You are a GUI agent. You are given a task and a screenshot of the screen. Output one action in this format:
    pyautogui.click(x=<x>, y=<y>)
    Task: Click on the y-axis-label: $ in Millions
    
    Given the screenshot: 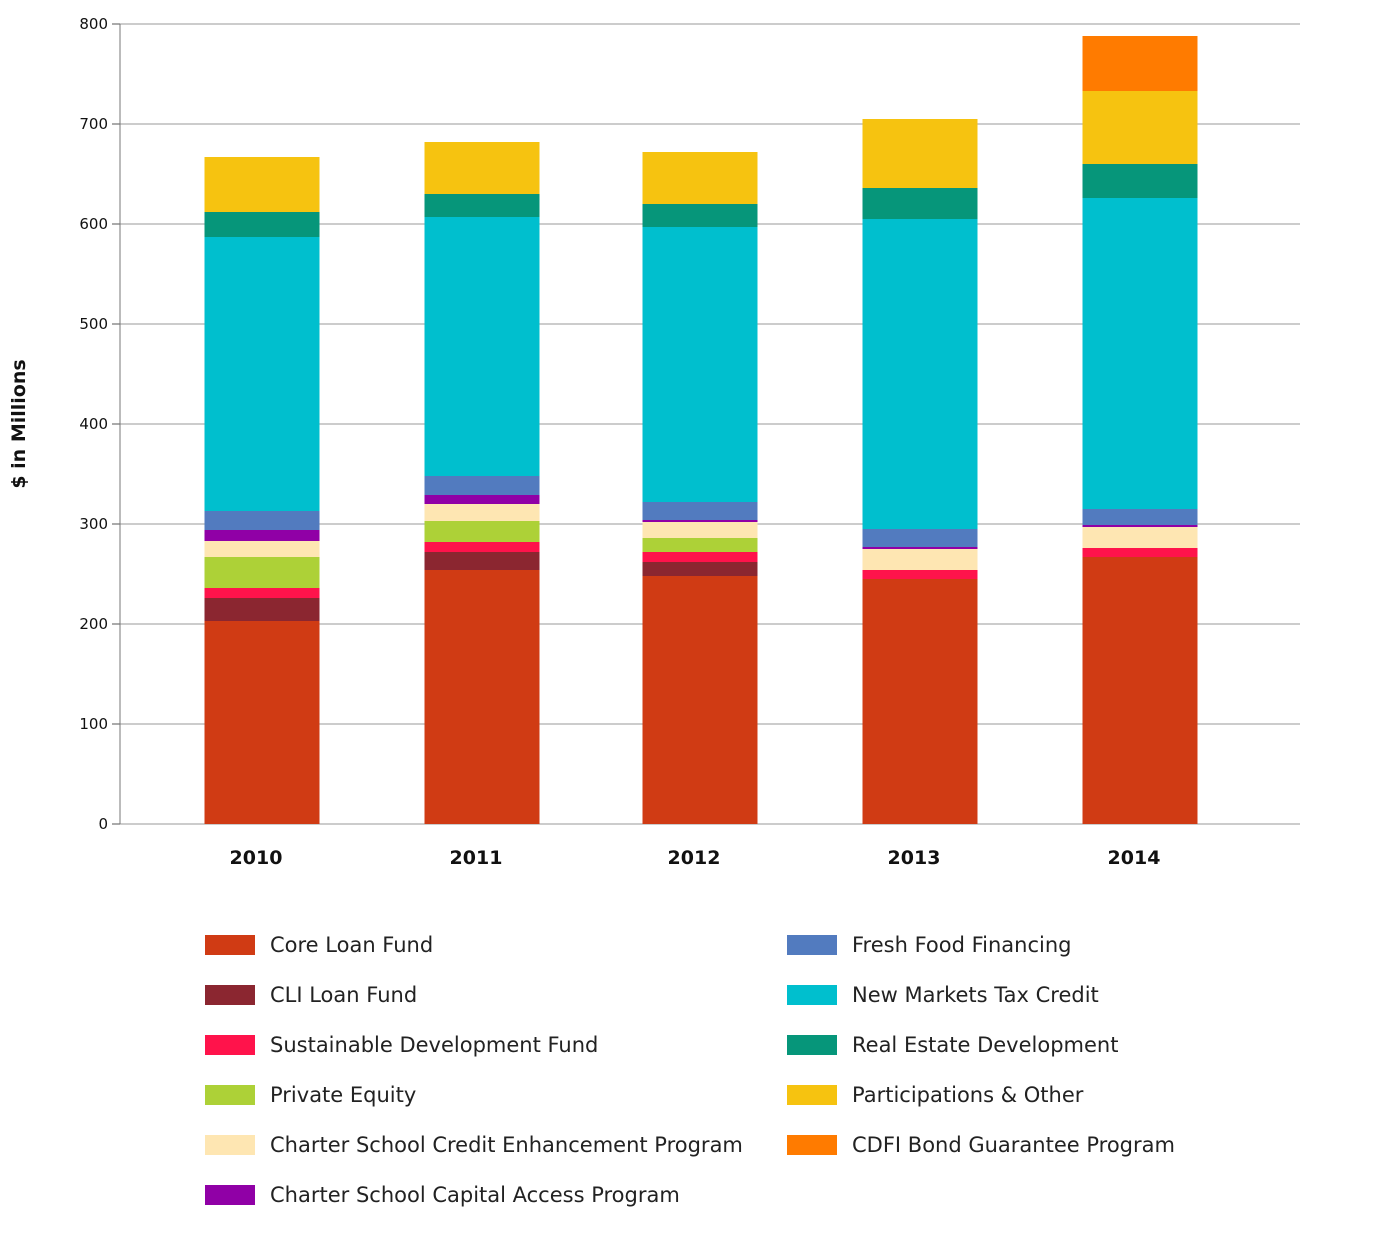 What is the action you would take?
    pyautogui.click(x=19, y=423)
    